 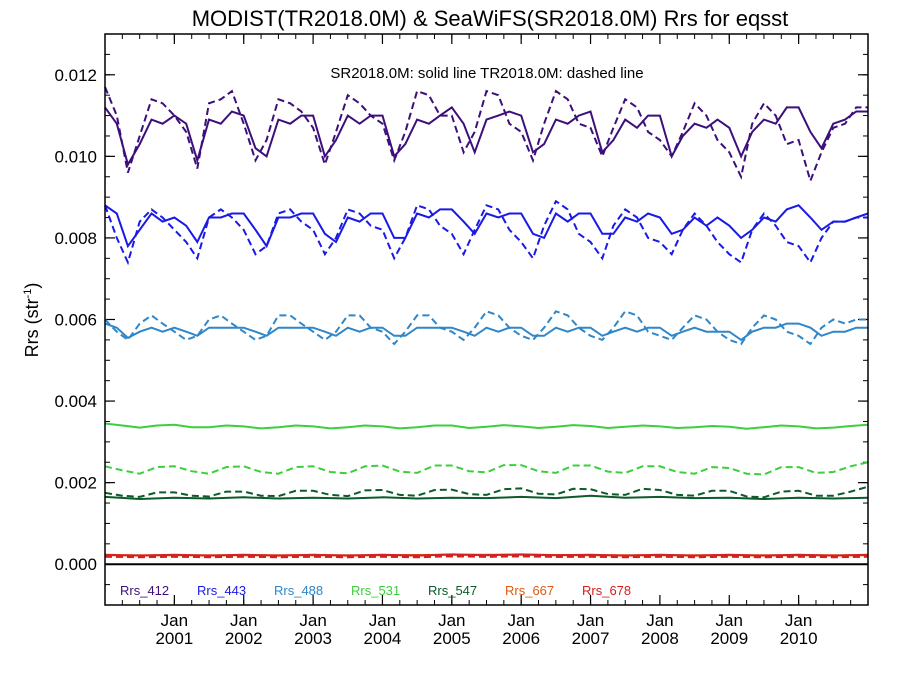 What do you see at coordinates (144, 590) in the screenshot?
I see `legend-item: Rrs_412` at bounding box center [144, 590].